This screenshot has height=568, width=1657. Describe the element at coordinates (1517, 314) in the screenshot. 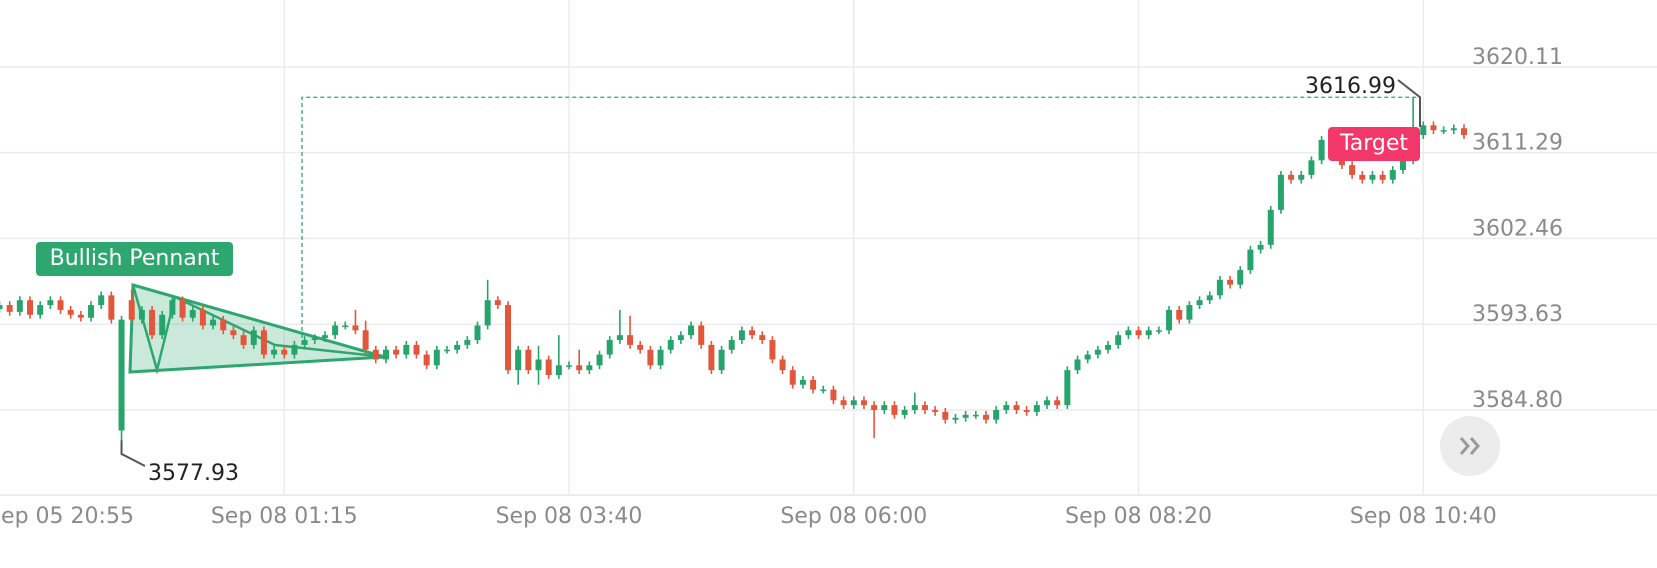

I see `y-tick-label: 3593.63` at that location.